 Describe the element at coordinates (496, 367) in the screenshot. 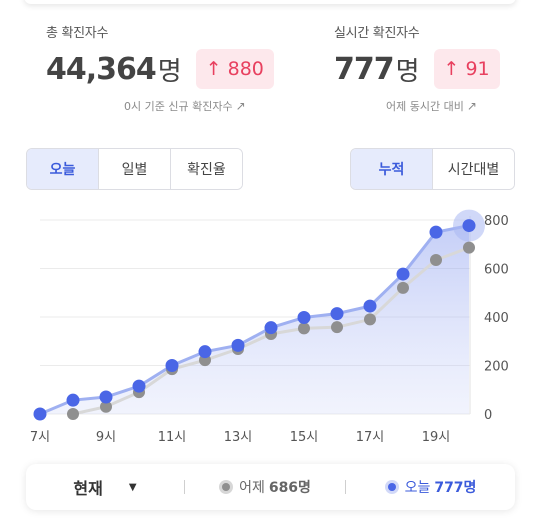

I see `y-tick-label: 200` at that location.